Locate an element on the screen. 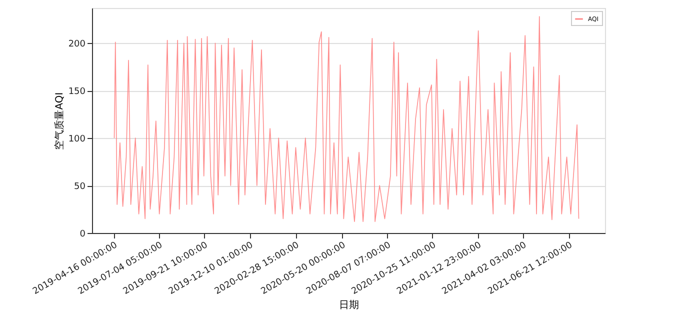  x-axis-title: 日期 is located at coordinates (349, 305).